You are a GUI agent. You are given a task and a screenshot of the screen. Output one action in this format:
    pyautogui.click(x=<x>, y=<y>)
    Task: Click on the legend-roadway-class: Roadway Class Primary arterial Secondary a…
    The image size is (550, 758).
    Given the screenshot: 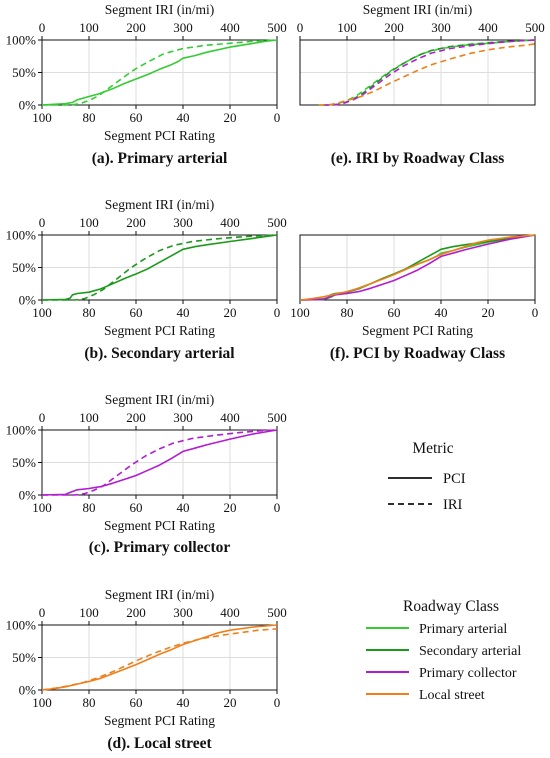 What is the action you would take?
    pyautogui.click(x=443, y=650)
    